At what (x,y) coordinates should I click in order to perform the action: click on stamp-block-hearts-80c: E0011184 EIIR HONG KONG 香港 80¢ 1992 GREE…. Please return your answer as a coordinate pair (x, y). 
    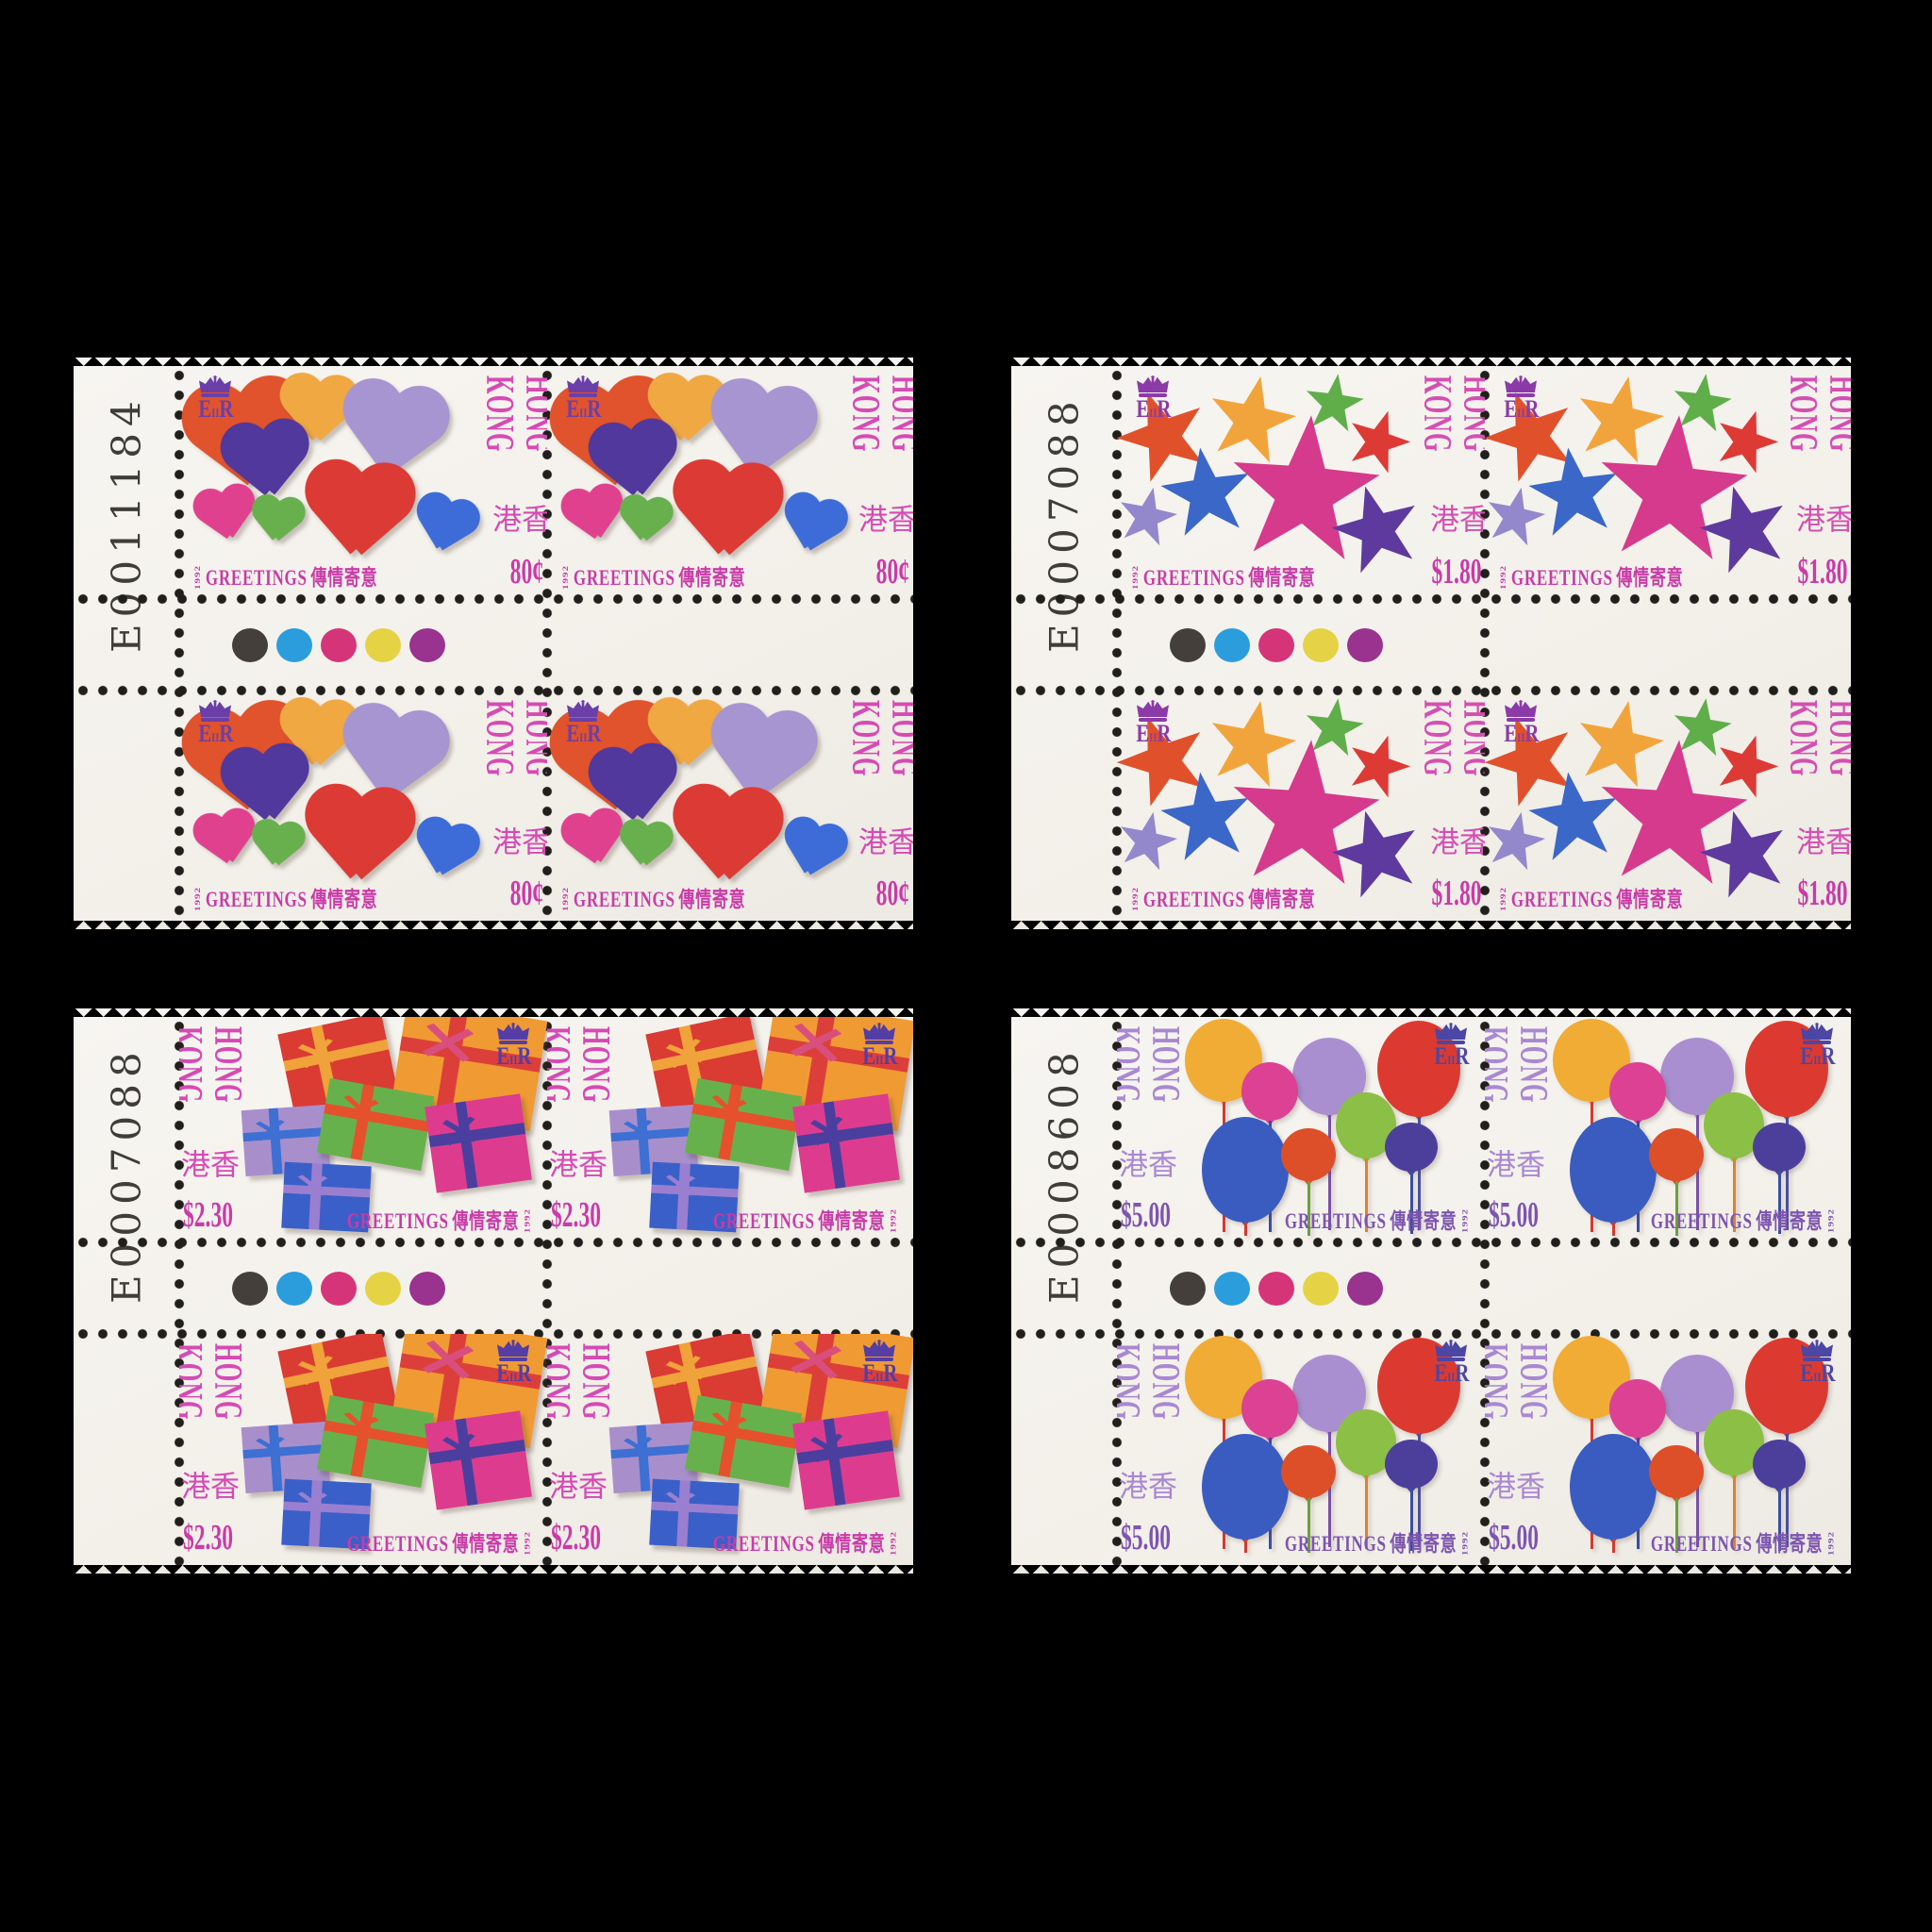
    Looking at the image, I should click on (494, 643).